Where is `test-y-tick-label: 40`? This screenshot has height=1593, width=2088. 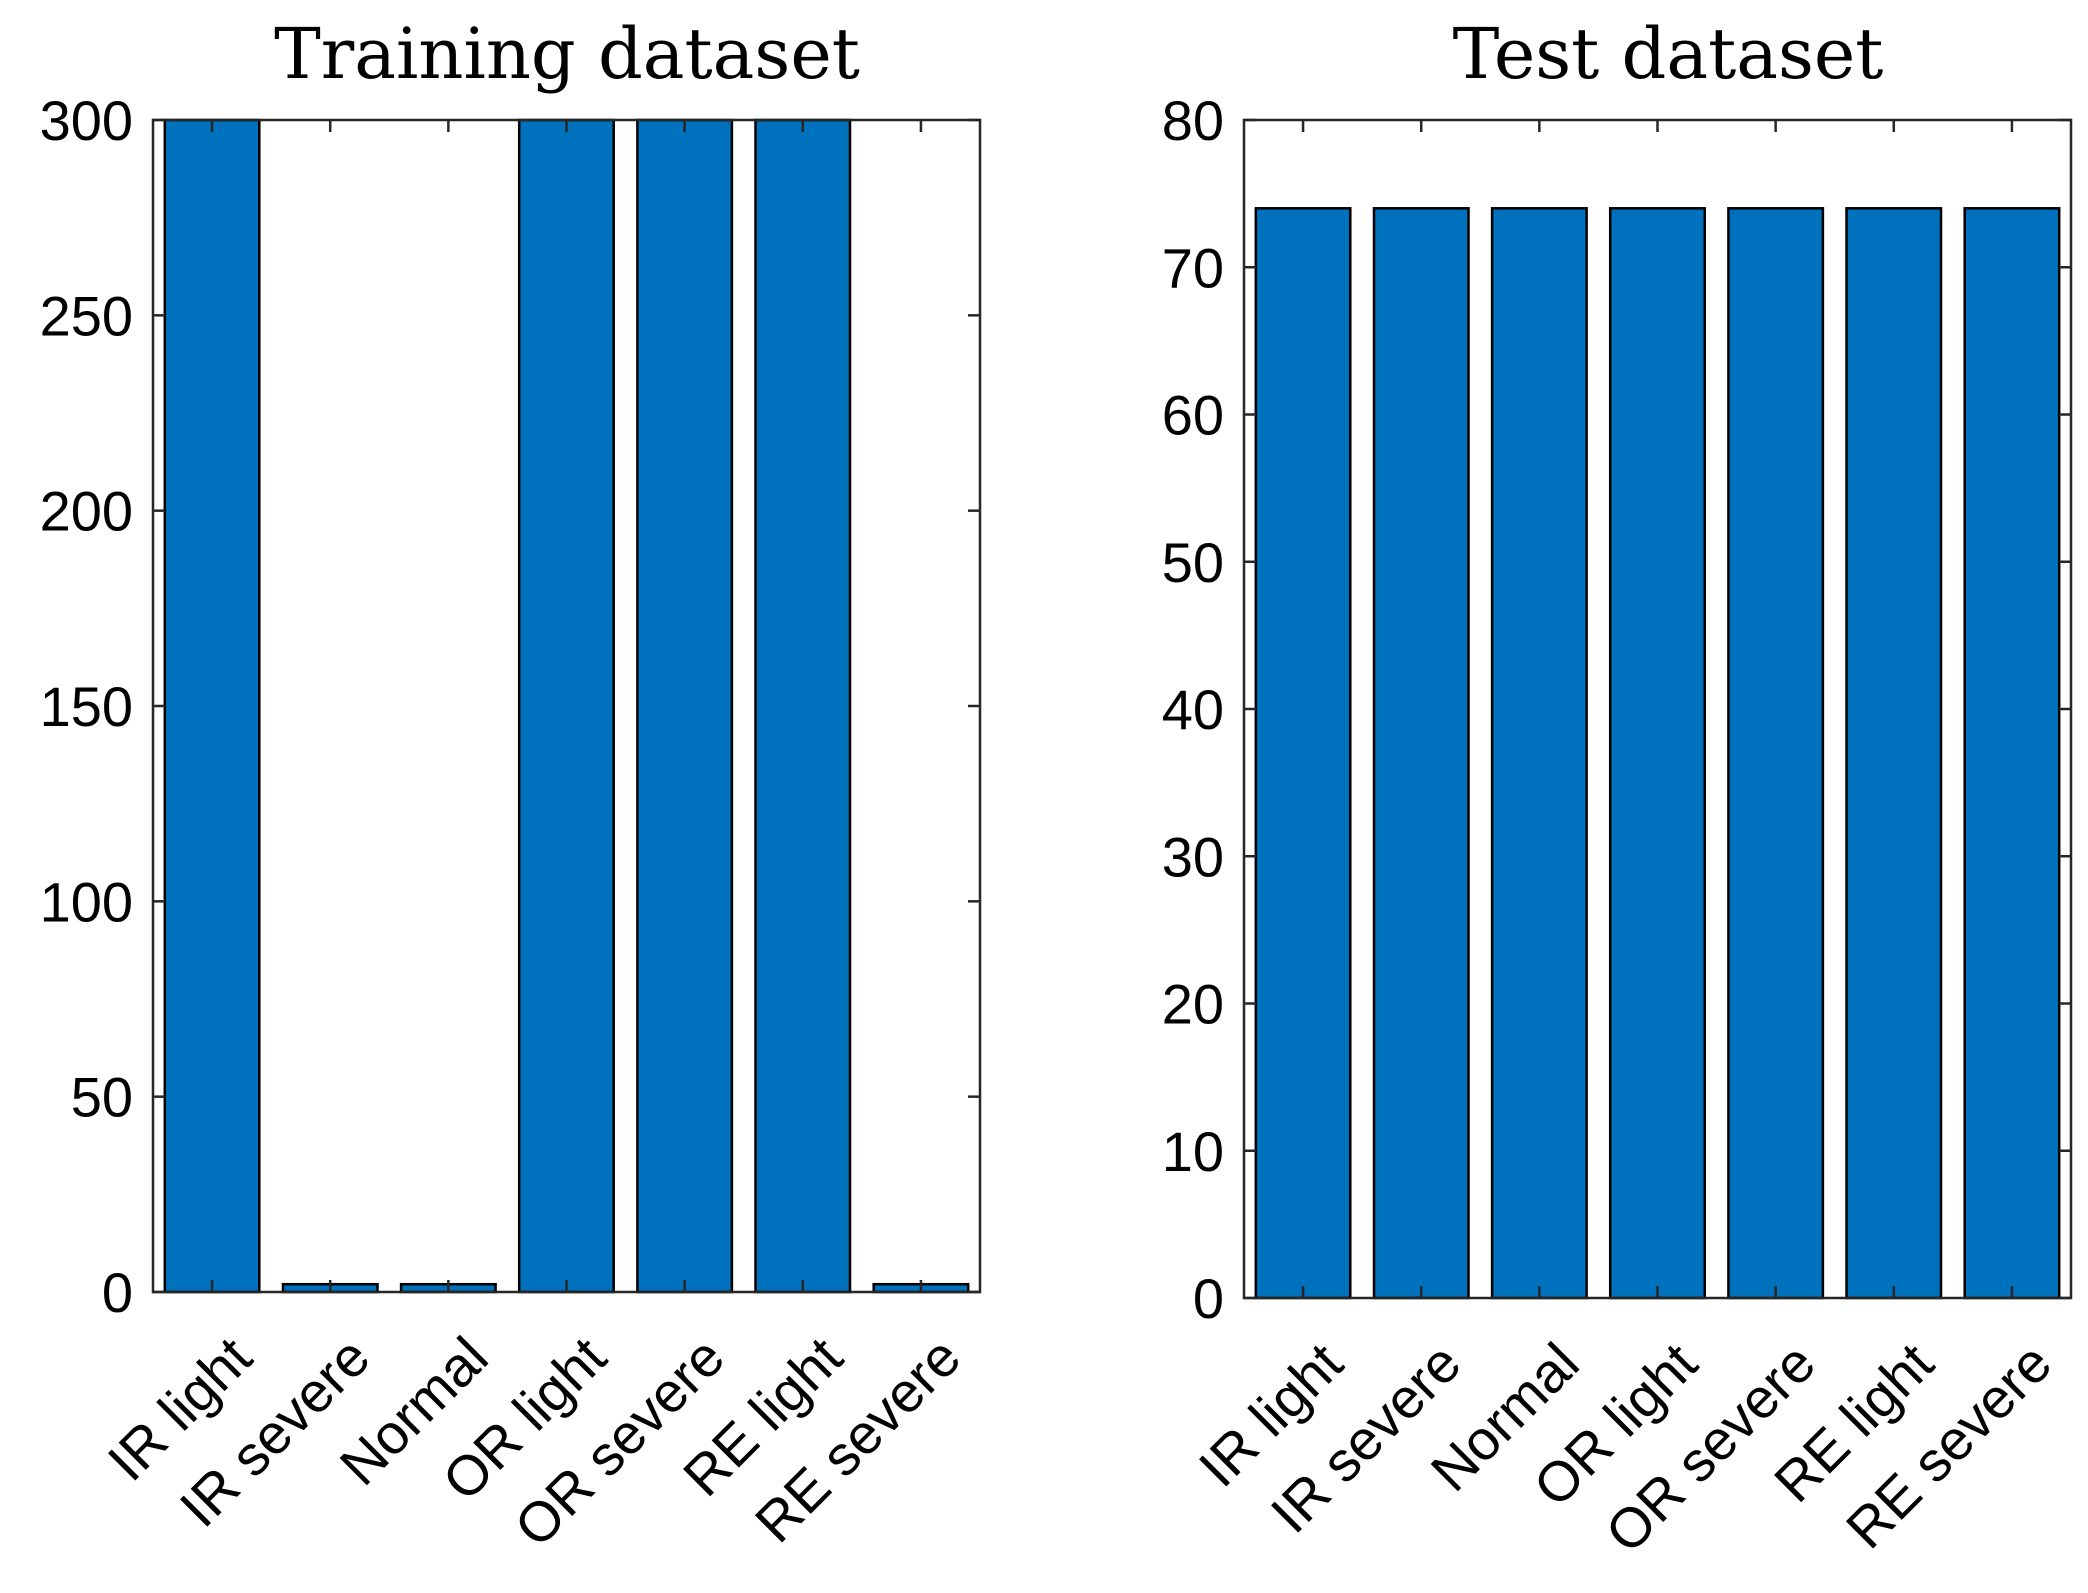
test-y-tick-label: 40 is located at coordinates (1193, 709).